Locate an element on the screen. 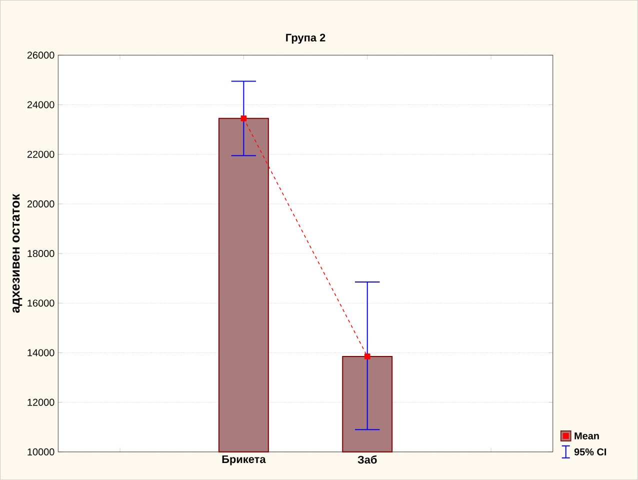  x-tick-label: Заб is located at coordinates (367, 459).